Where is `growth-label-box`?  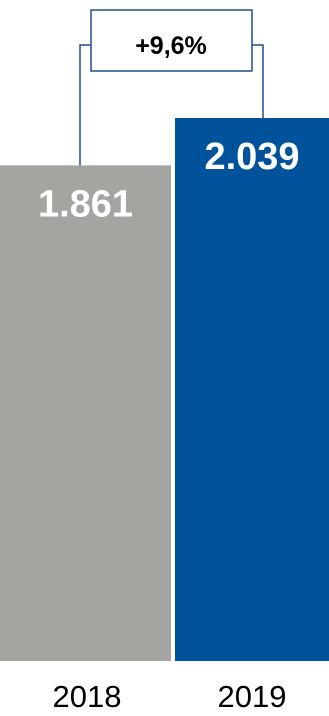
growth-label-box is located at coordinates (171, 40).